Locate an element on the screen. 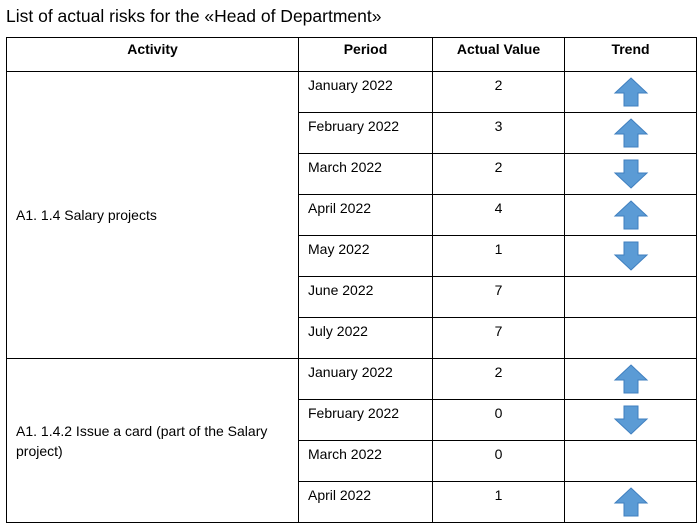 The height and width of the screenshot is (524, 700). table-row: May 2022 1 is located at coordinates (352, 256).